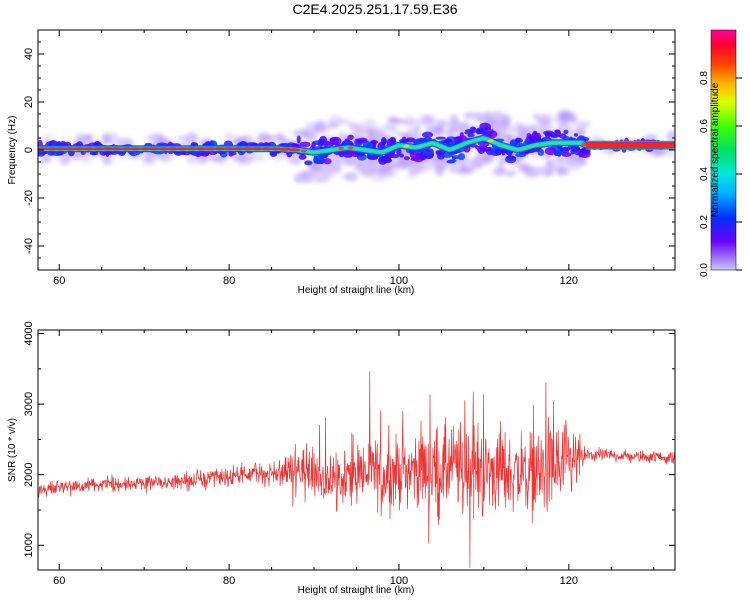 The image size is (750, 600). I want to click on figure-title: C2E4.2025.251.17.59.E36, so click(374, 9).